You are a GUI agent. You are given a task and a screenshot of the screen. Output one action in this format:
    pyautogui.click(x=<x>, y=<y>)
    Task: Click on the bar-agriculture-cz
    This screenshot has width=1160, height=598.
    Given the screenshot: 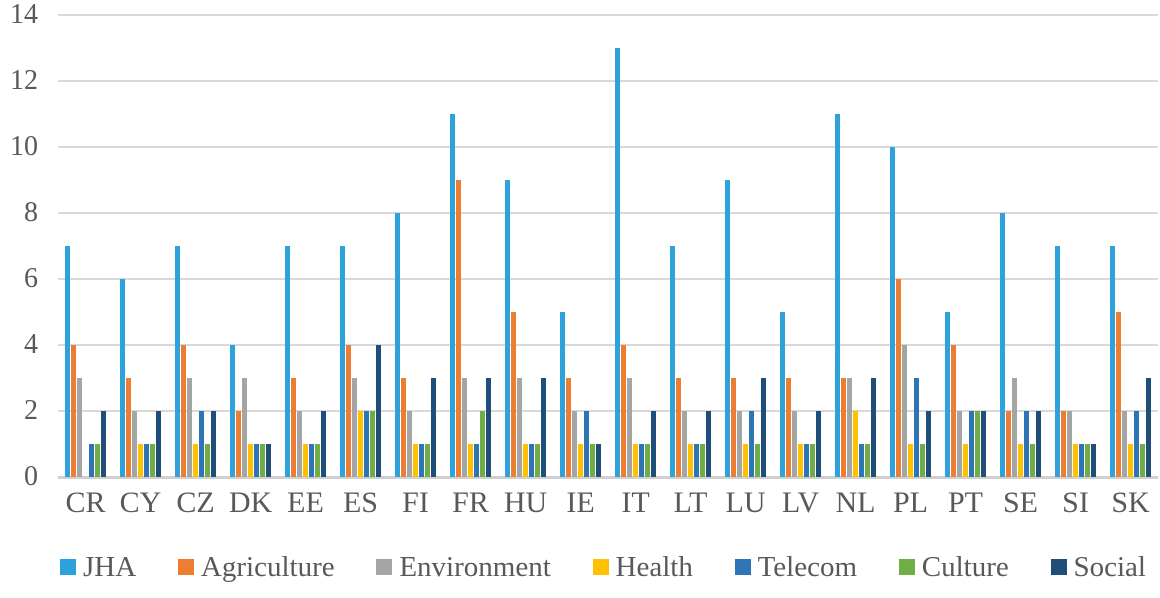 What is the action you would take?
    pyautogui.click(x=183, y=411)
    